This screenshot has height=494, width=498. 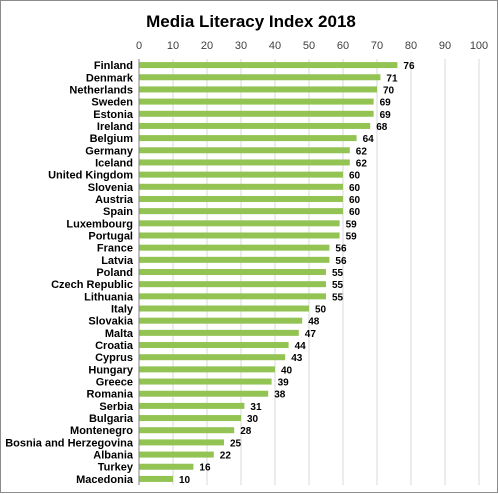 What do you see at coordinates (260, 77) in the screenshot?
I see `bar-denmark` at bounding box center [260, 77].